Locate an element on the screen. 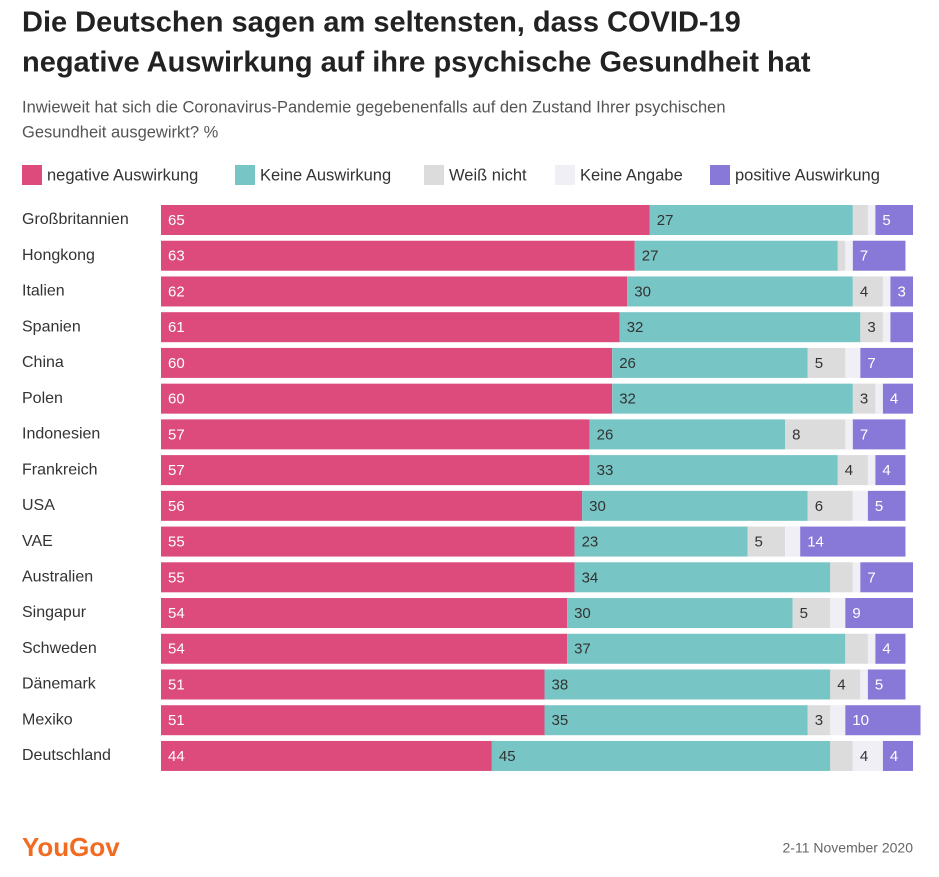 The image size is (939, 877). date: 2-11 November 2020 is located at coordinates (848, 848).